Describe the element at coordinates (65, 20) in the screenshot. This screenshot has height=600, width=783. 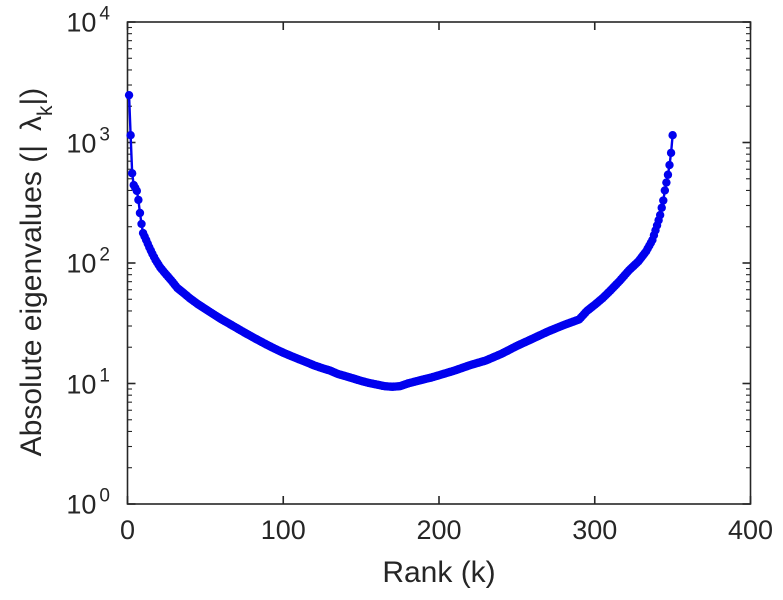
I see `y-axis-tick-label: 10 4` at that location.